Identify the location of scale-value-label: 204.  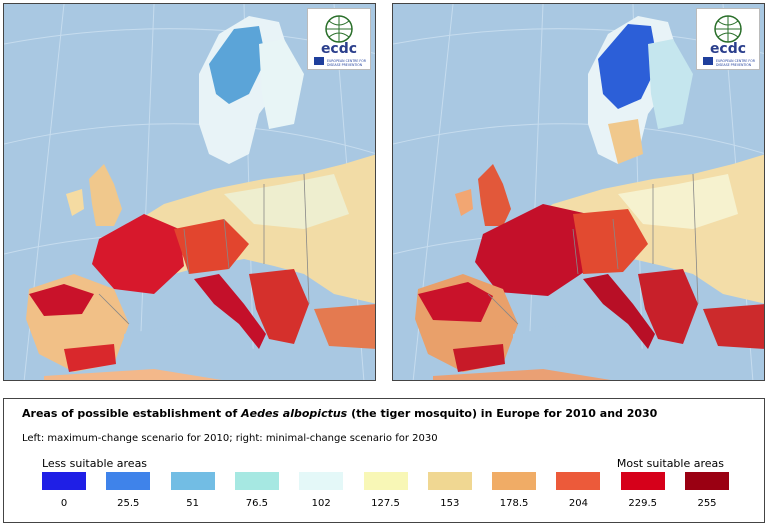
(578, 503).